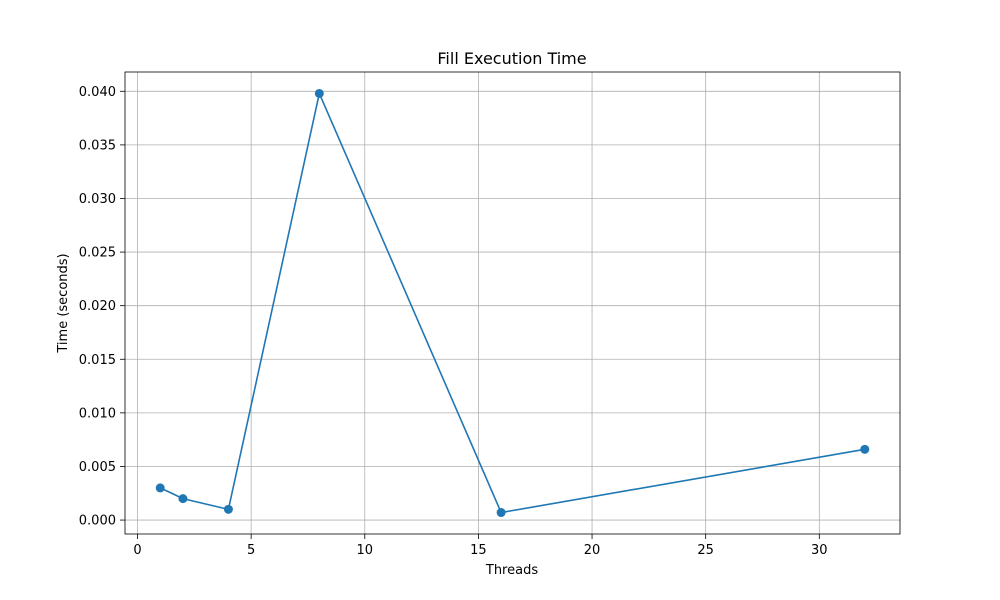  I want to click on y-tick-label: 0.030, so click(97, 199).